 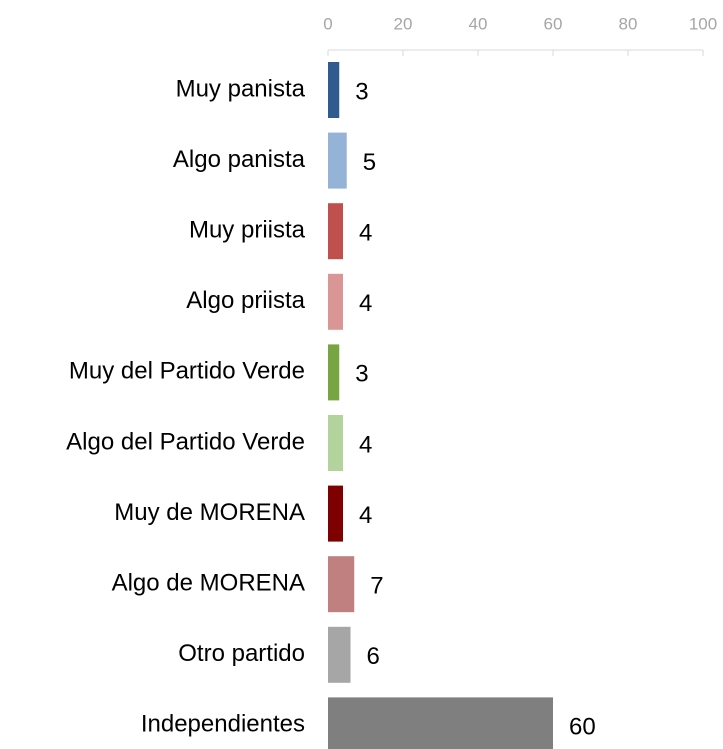 I want to click on category-label: Algo del Partido Verde, so click(x=185, y=441).